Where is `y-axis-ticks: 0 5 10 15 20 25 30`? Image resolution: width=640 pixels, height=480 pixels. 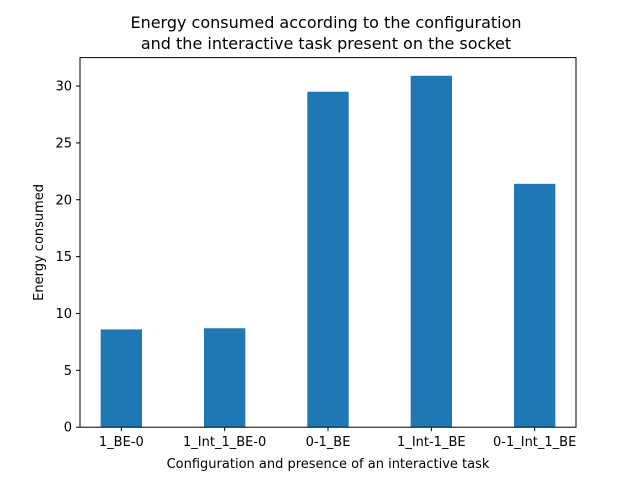 y-axis-ticks: 0 5 10 15 20 25 30 is located at coordinates (67, 258).